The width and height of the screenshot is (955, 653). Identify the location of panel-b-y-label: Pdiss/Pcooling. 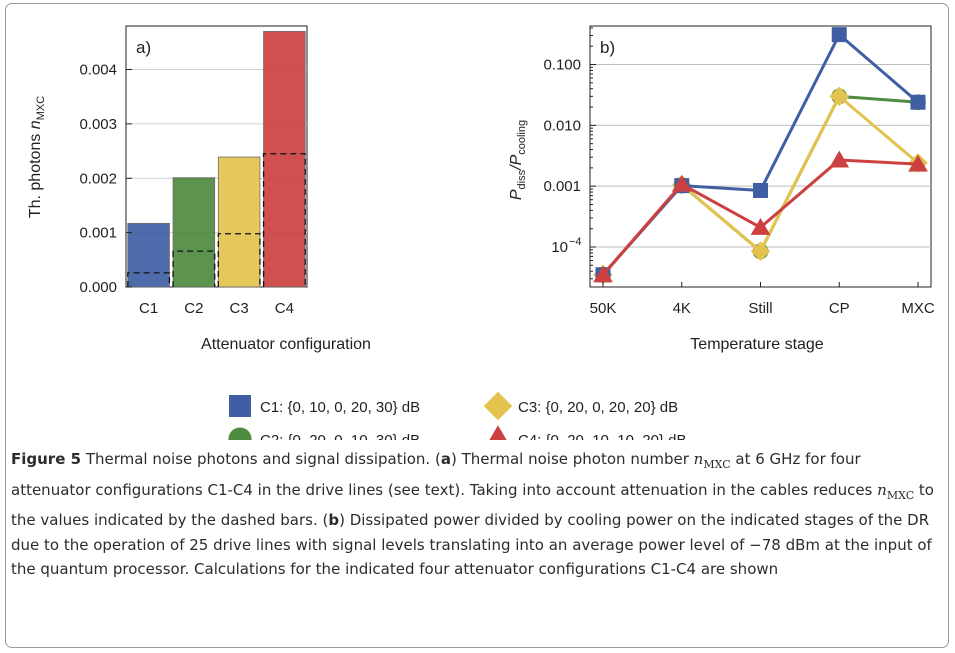
(518, 160).